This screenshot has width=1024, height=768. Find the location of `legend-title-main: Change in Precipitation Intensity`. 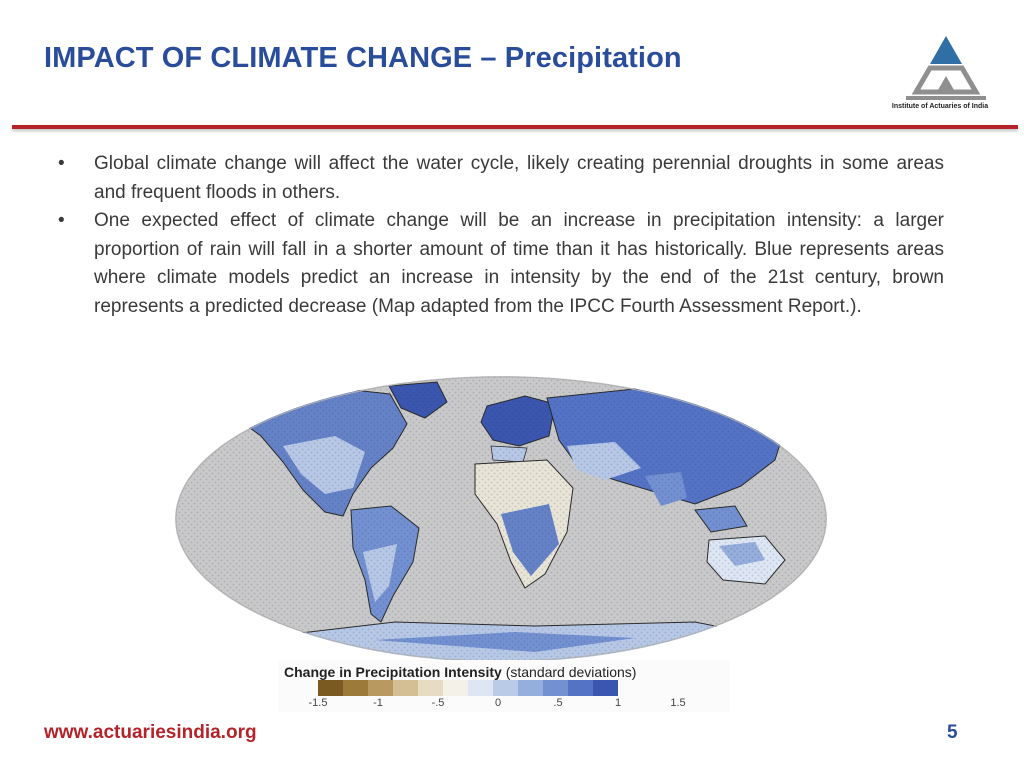

legend-title-main: Change in Precipitation Intensity is located at coordinates (393, 672).